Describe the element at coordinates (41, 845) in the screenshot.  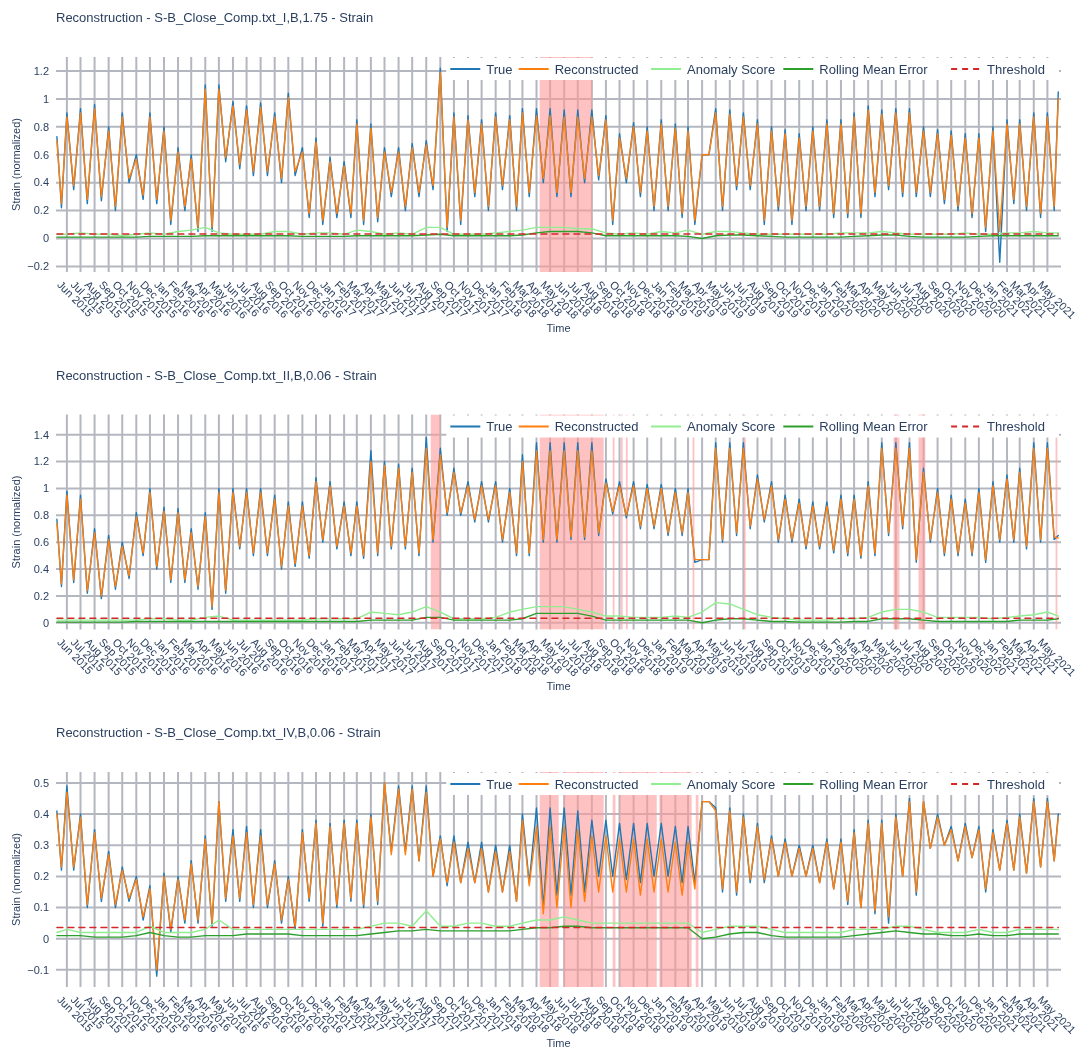
I see `y-tick-label: 0.3` at that location.